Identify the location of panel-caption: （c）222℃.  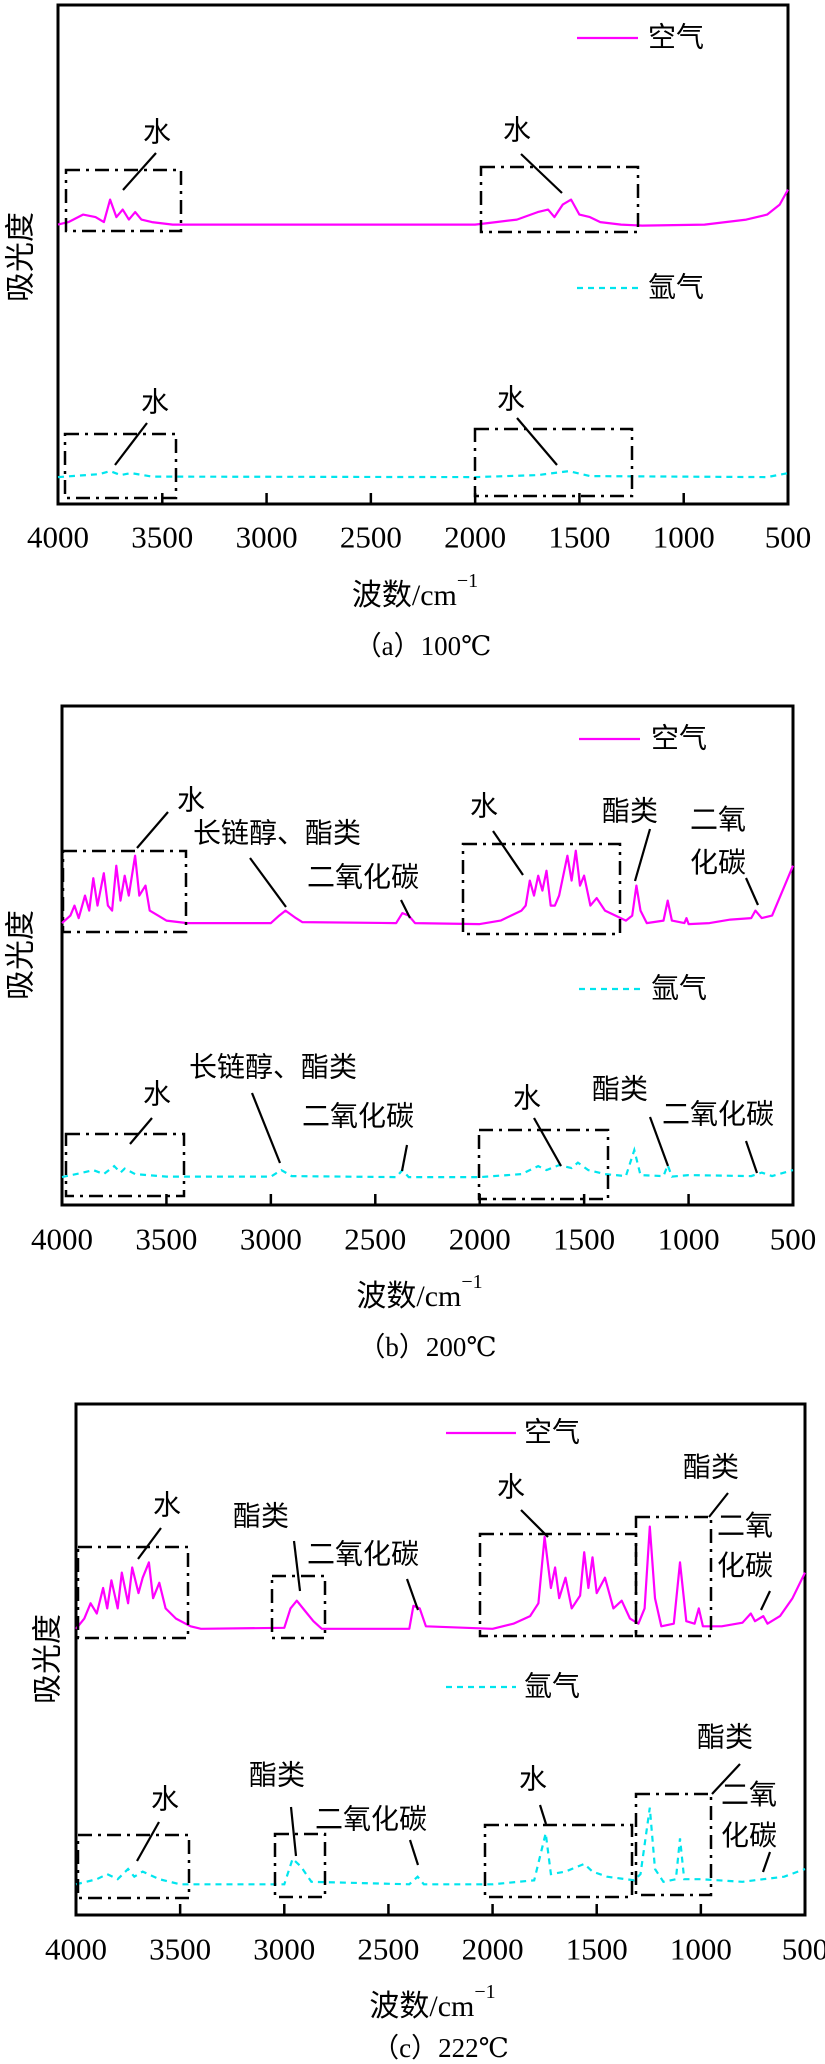
(440, 2048).